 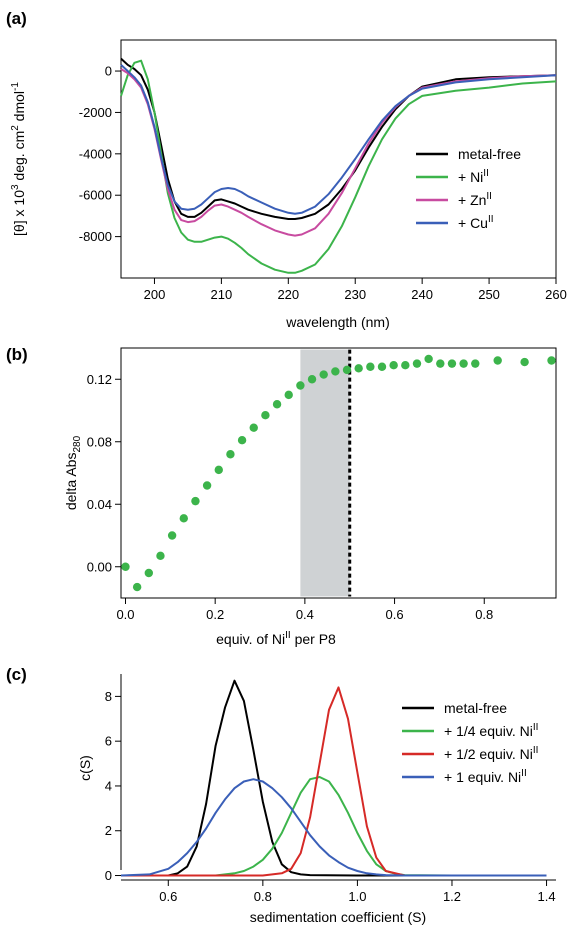 What do you see at coordinates (18, 159) in the screenshot?
I see `panel-a-ylabel: [θ] x 103 deg. cm2 dmol-1` at bounding box center [18, 159].